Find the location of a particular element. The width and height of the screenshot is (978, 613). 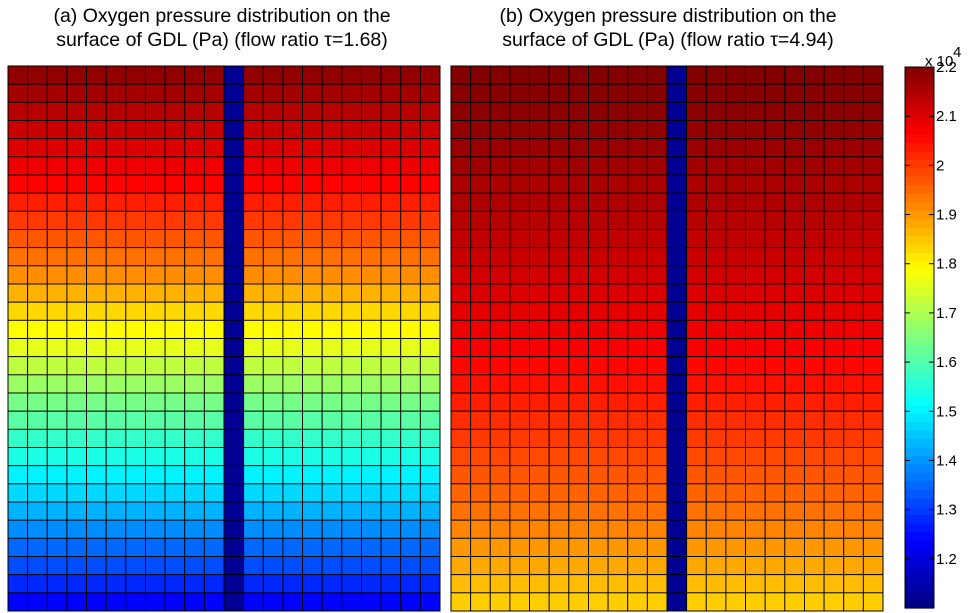

heatmap-cell-b-r8-c20 is located at coordinates (853, 220).